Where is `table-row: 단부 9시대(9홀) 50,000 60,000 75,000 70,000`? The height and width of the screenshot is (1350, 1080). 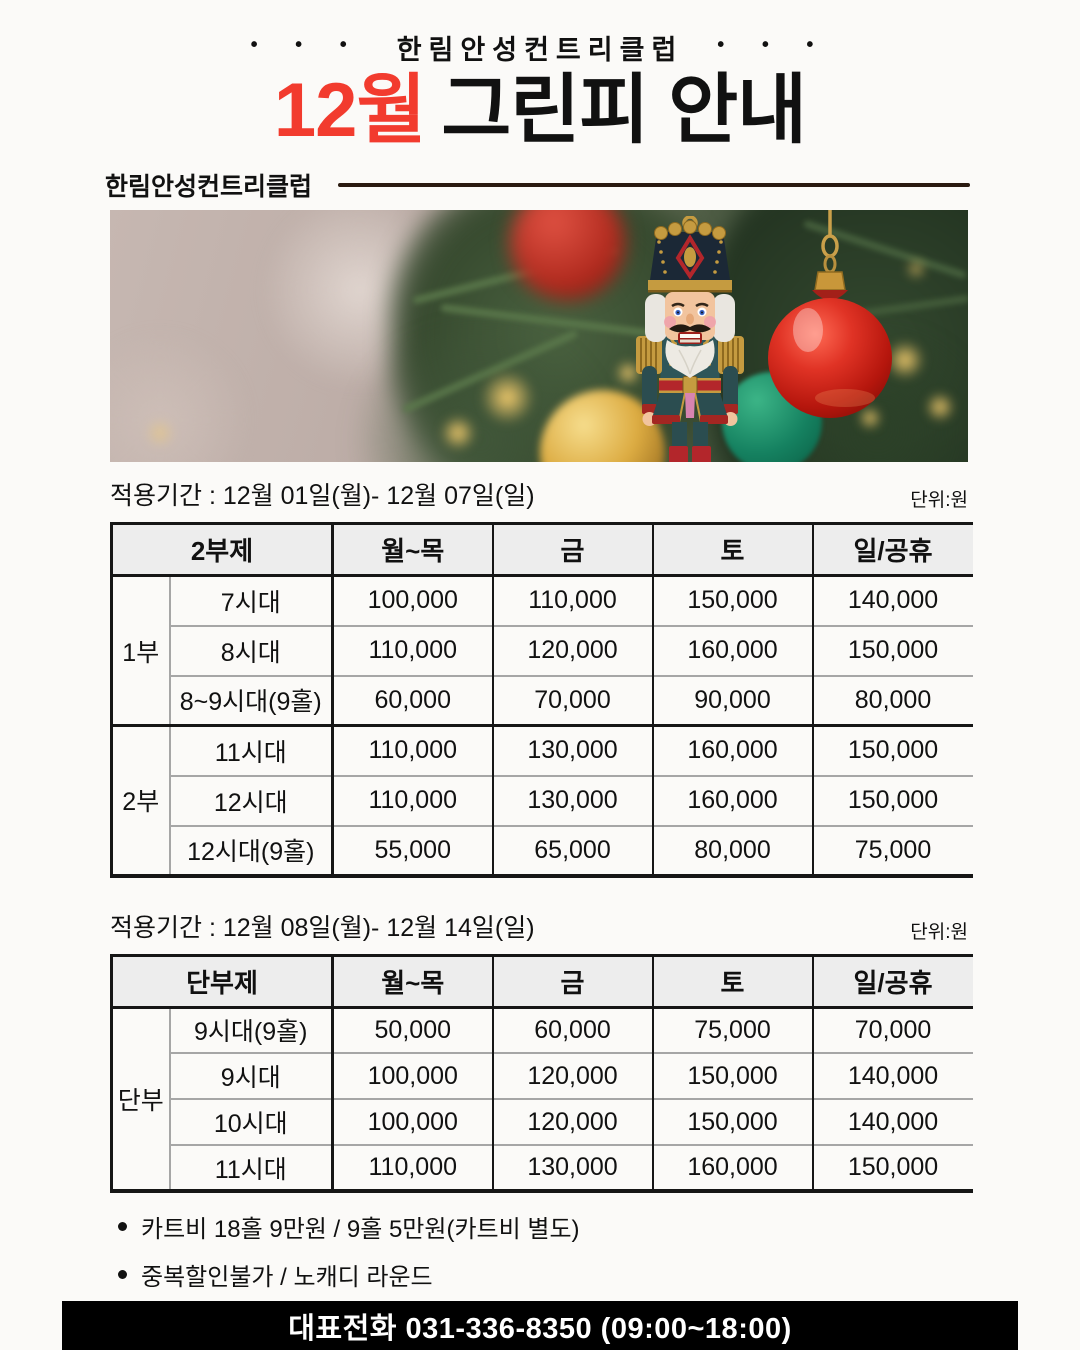
table-row: 단부 9시대(9홀) 50,000 60,000 75,000 70,000 is located at coordinates (542, 1099).